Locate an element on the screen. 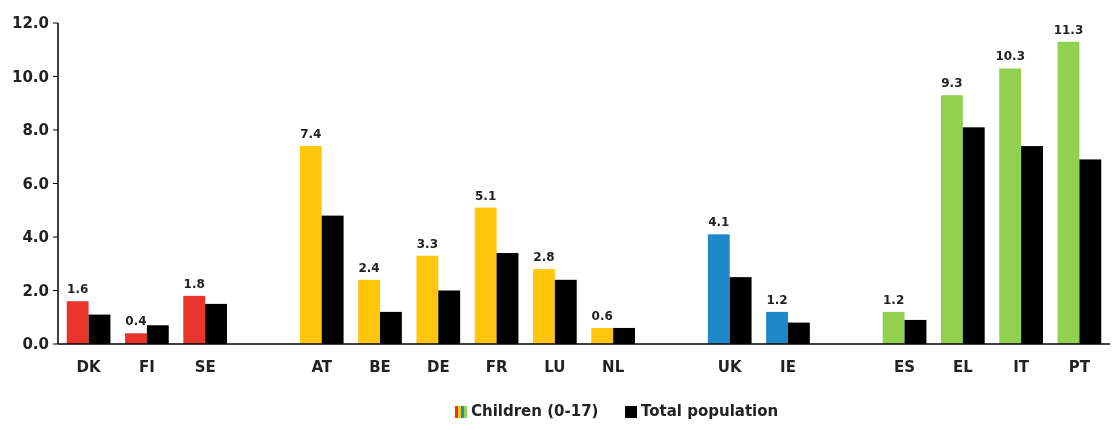 The image size is (1118, 430). x-tick-label: NL is located at coordinates (613, 367).